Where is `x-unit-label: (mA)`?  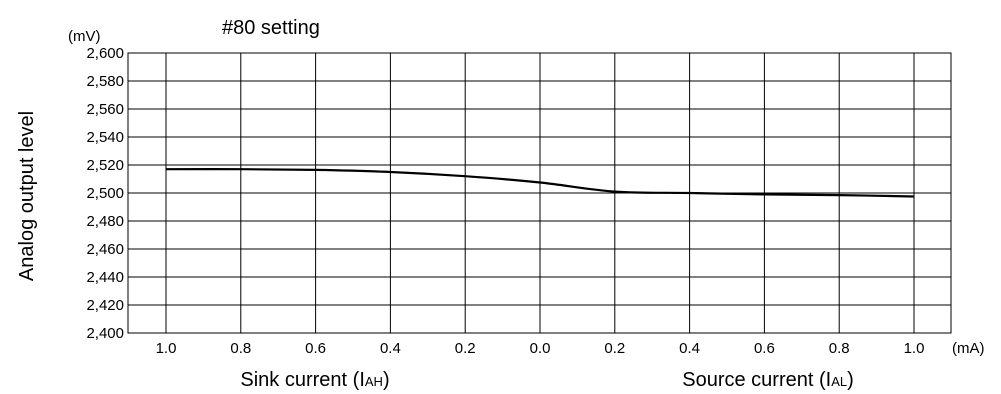 x-unit-label: (mA) is located at coordinates (968, 348).